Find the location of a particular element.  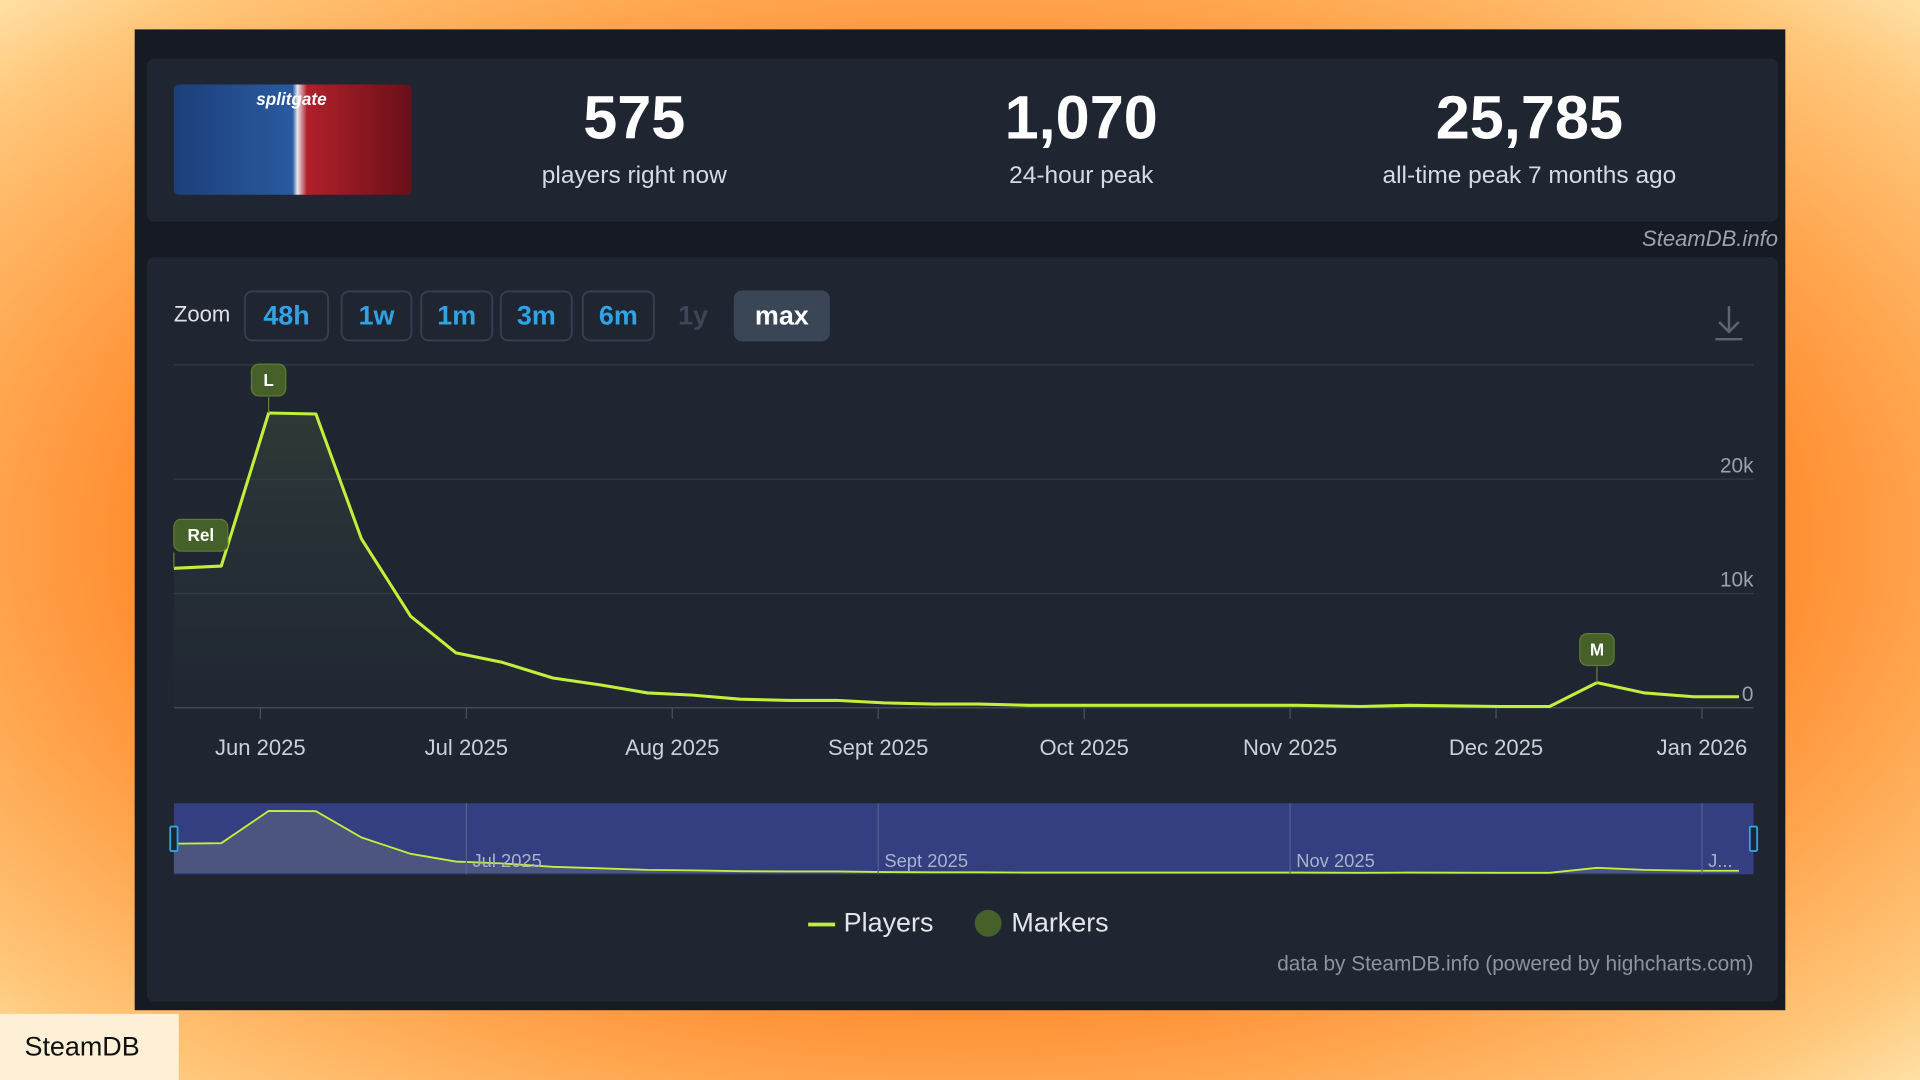

zoom-button-label: 3m is located at coordinates (536, 315).